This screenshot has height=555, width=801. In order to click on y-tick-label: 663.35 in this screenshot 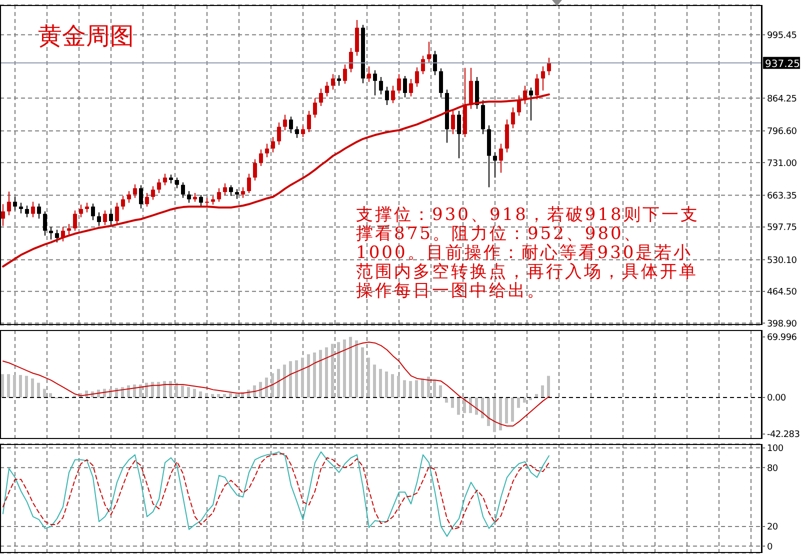, I will do `click(782, 196)`.